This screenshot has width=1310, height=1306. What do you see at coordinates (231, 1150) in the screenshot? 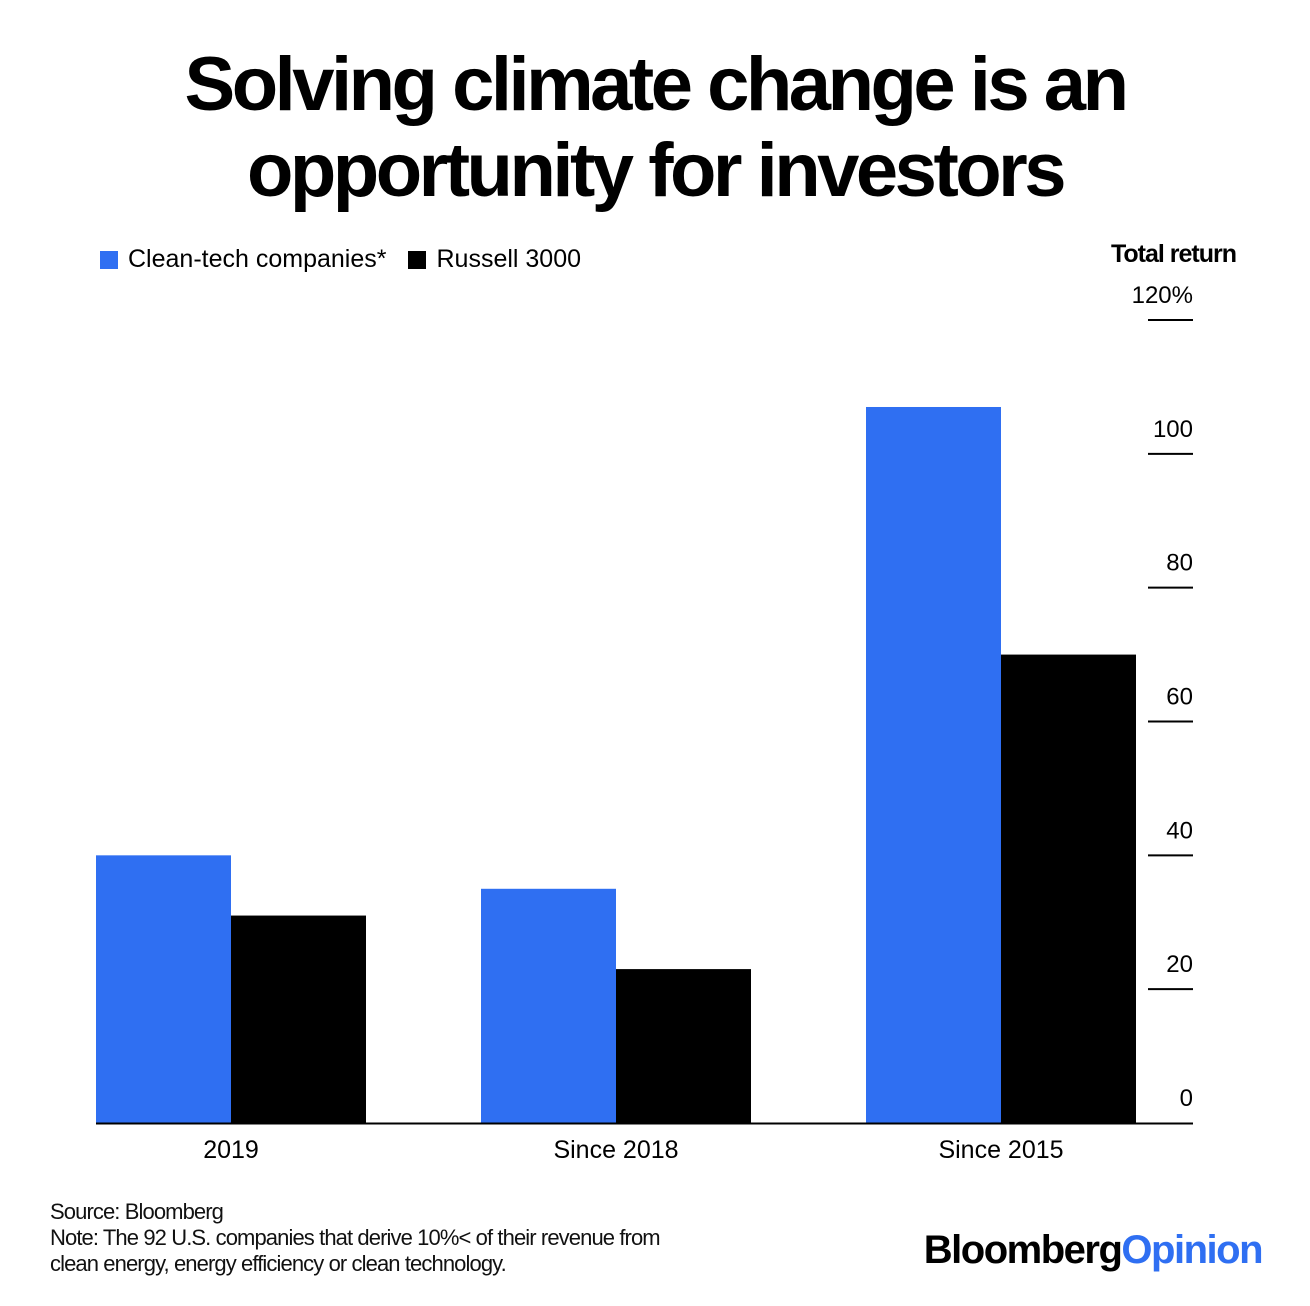
I see `x-tick-label-2019: 2019` at bounding box center [231, 1150].